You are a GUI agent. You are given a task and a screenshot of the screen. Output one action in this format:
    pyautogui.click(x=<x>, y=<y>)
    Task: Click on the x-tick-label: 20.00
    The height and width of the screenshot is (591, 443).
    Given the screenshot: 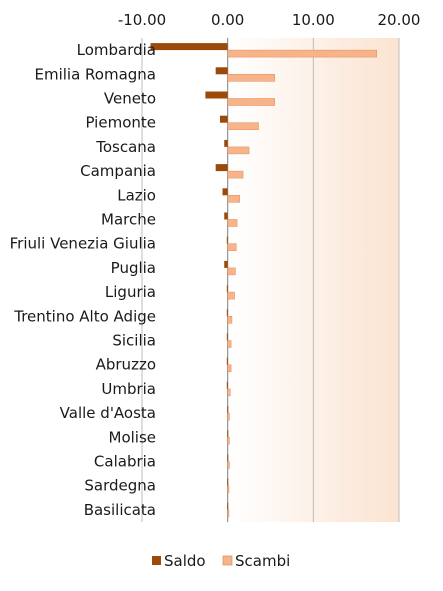 What is the action you would take?
    pyautogui.click(x=399, y=20)
    